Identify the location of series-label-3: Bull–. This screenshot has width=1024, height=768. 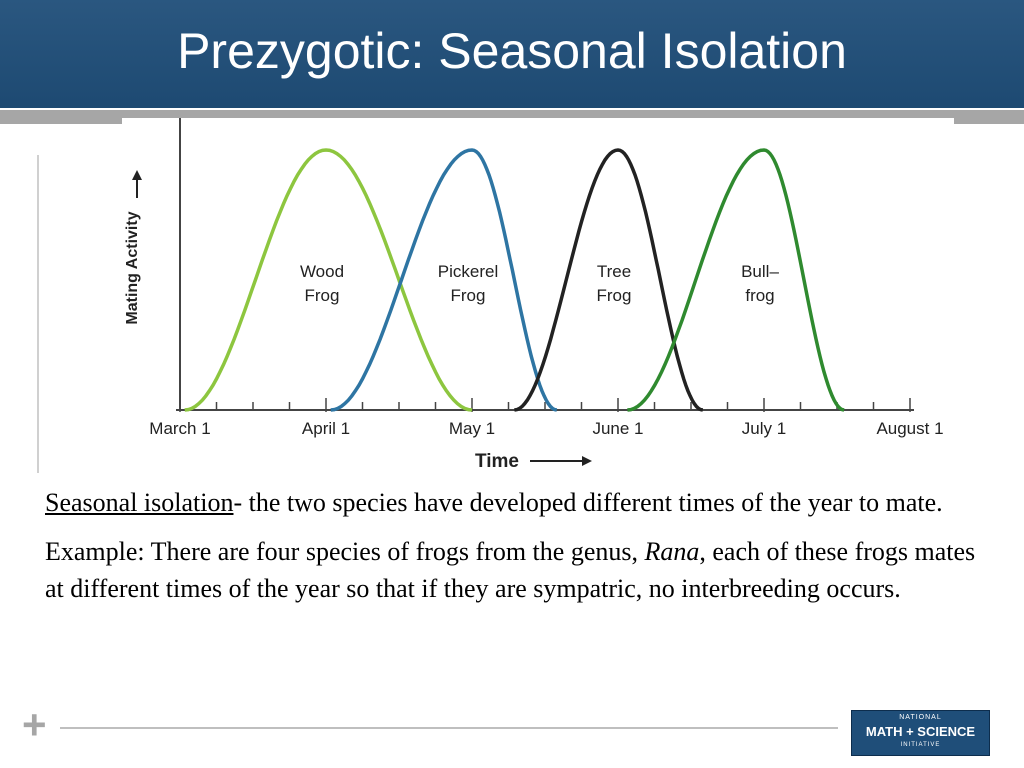
(760, 271).